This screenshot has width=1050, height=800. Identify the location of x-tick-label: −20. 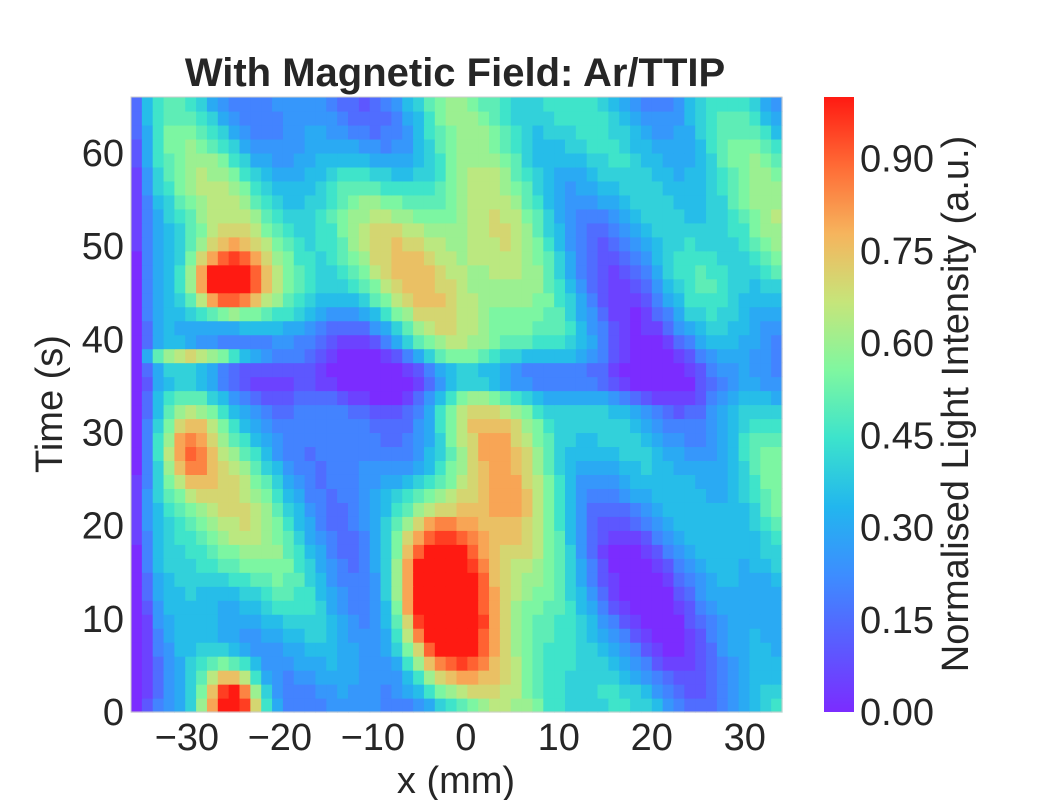
(280, 738).